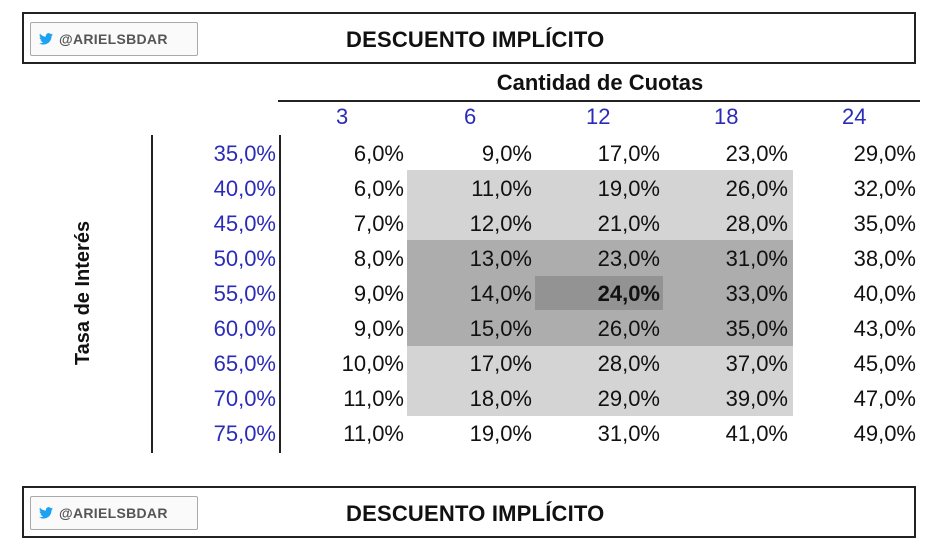  I want to click on header-rule, so click(599, 101).